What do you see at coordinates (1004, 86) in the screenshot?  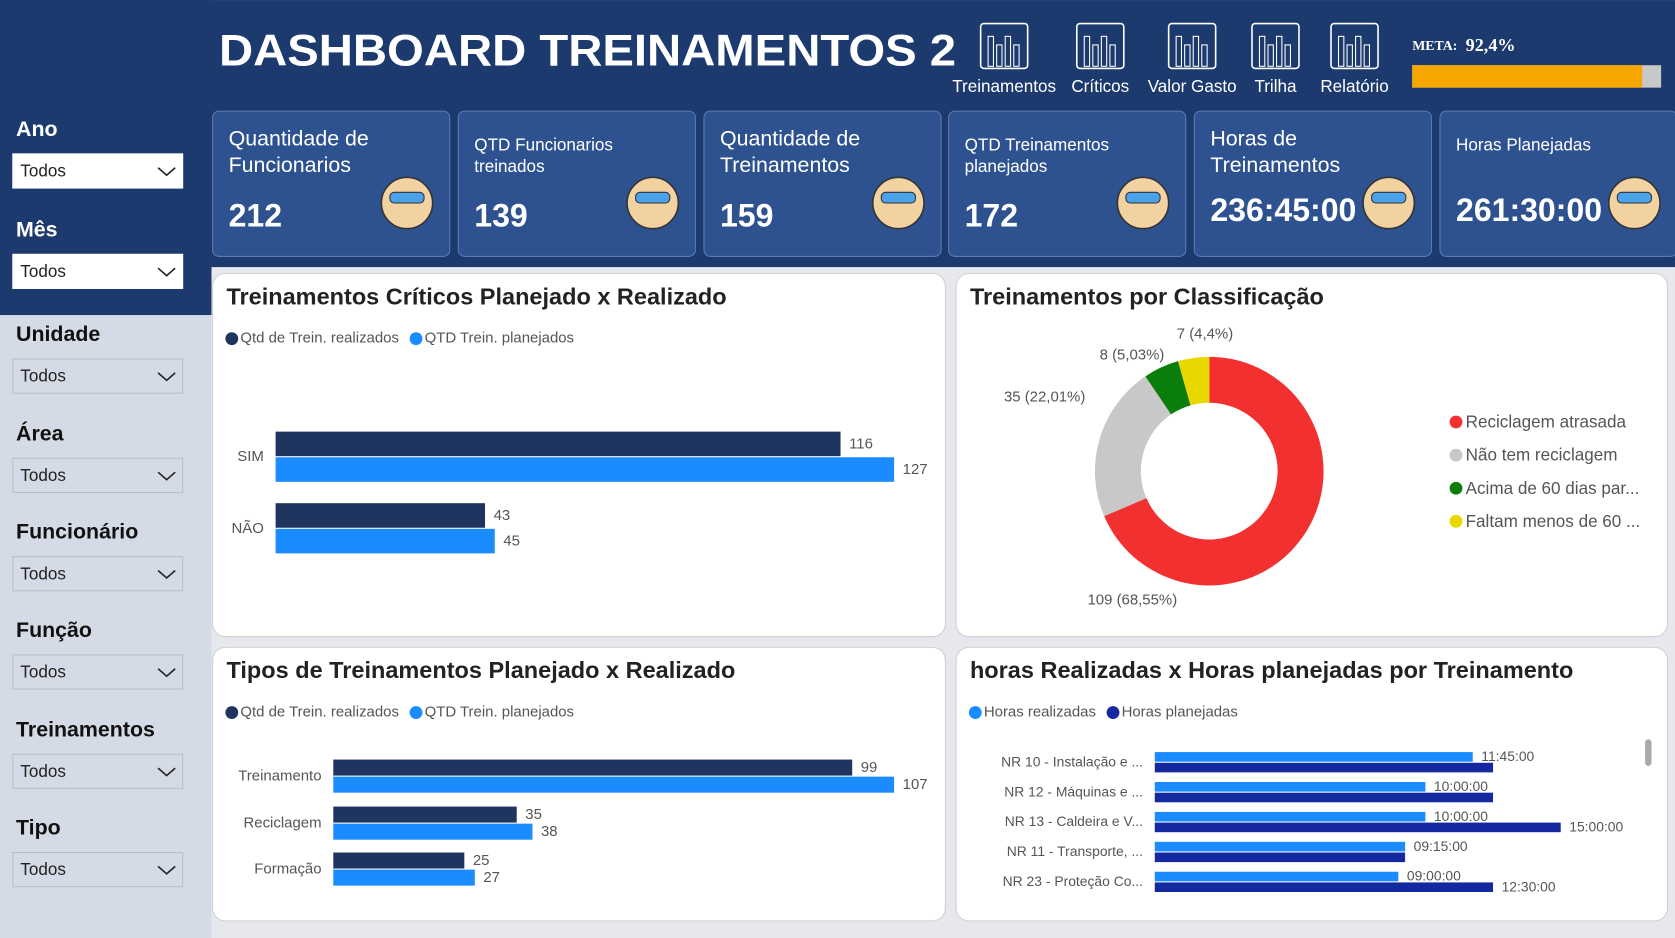 I see `nav-label: Treinamentos` at bounding box center [1004, 86].